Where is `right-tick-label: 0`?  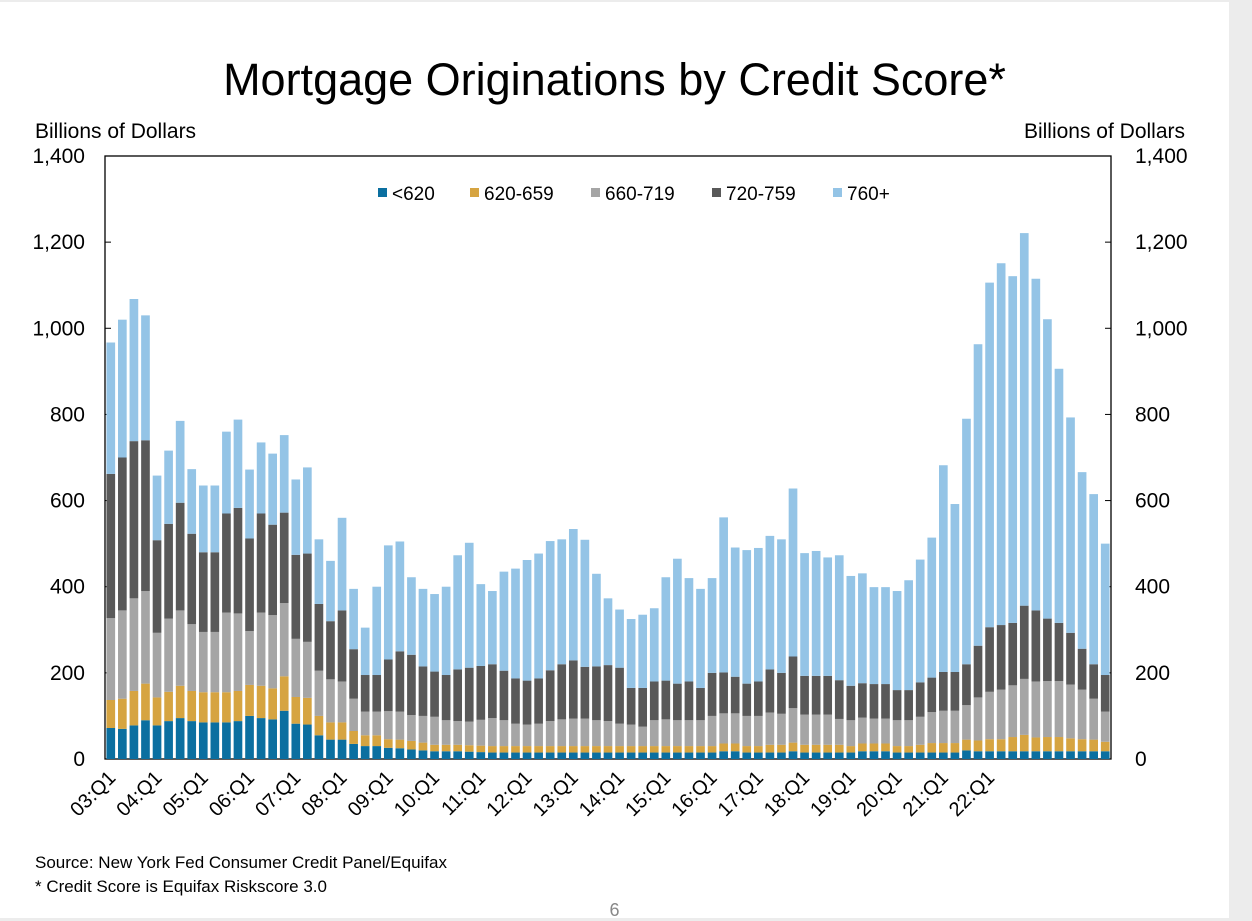 right-tick-label: 0 is located at coordinates (1141, 759).